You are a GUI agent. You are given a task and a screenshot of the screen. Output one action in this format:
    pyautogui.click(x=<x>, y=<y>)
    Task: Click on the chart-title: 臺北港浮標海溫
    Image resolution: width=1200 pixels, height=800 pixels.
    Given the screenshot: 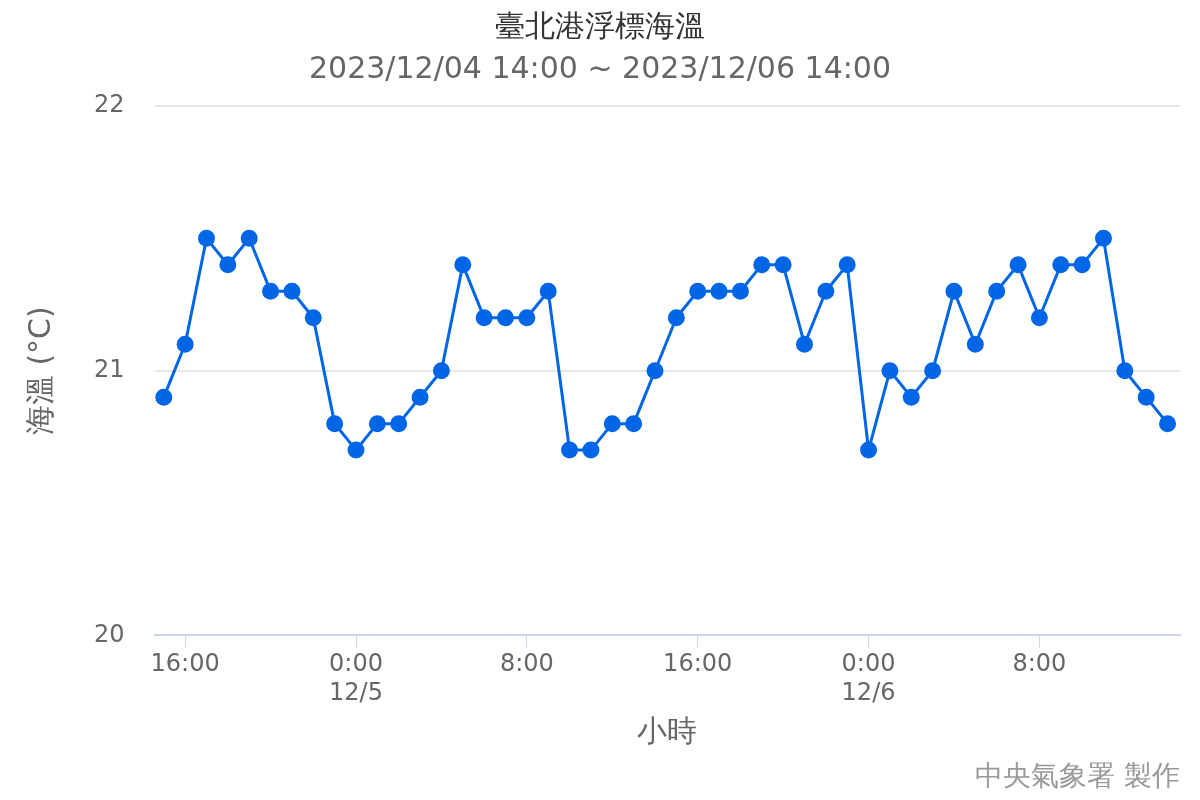 What is the action you would take?
    pyautogui.click(x=600, y=25)
    